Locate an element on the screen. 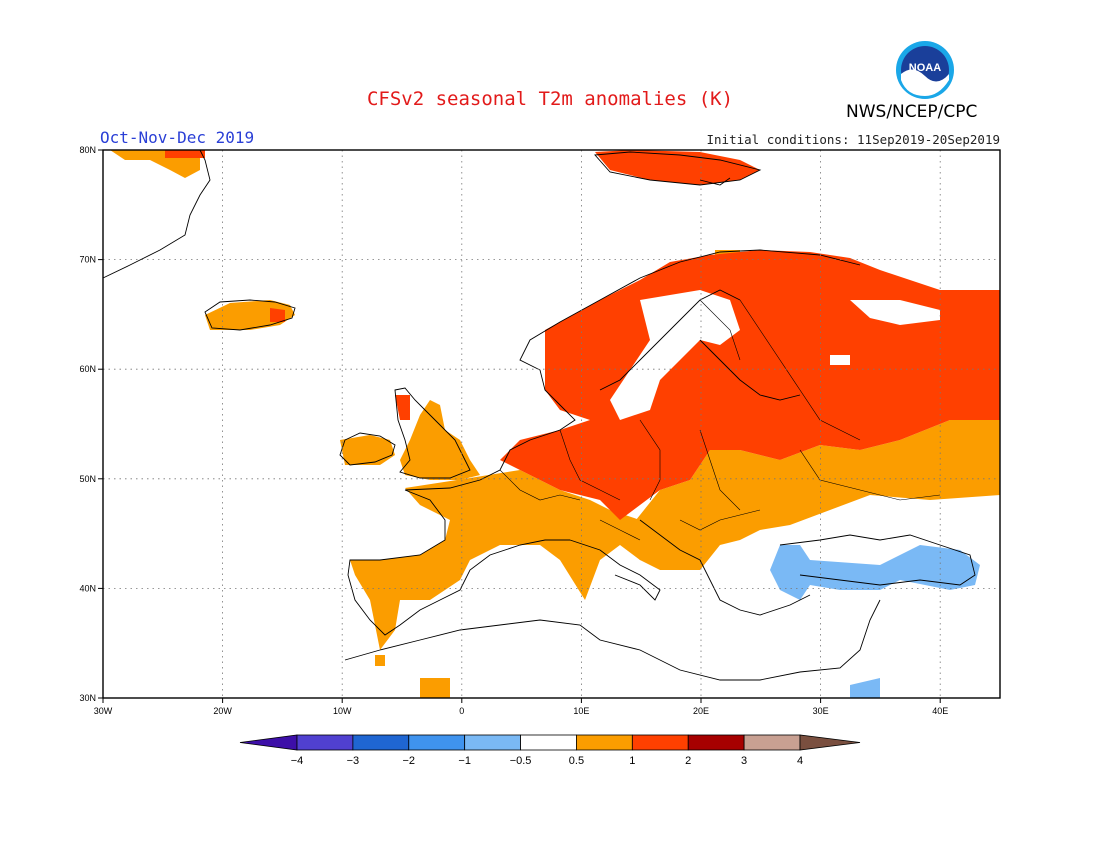  colorbar-label-6: 1 is located at coordinates (632, 761).